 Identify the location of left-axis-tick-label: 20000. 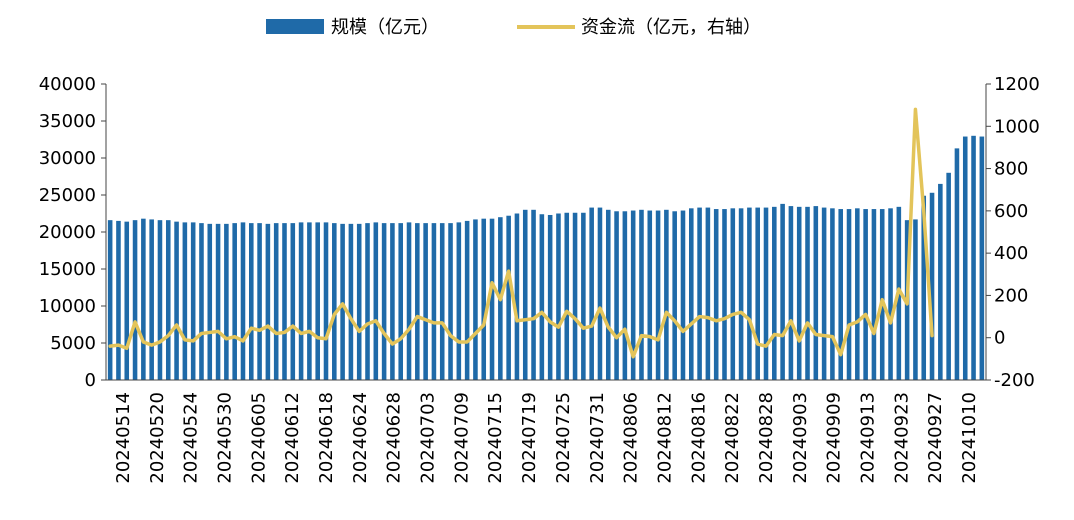
(67, 232).